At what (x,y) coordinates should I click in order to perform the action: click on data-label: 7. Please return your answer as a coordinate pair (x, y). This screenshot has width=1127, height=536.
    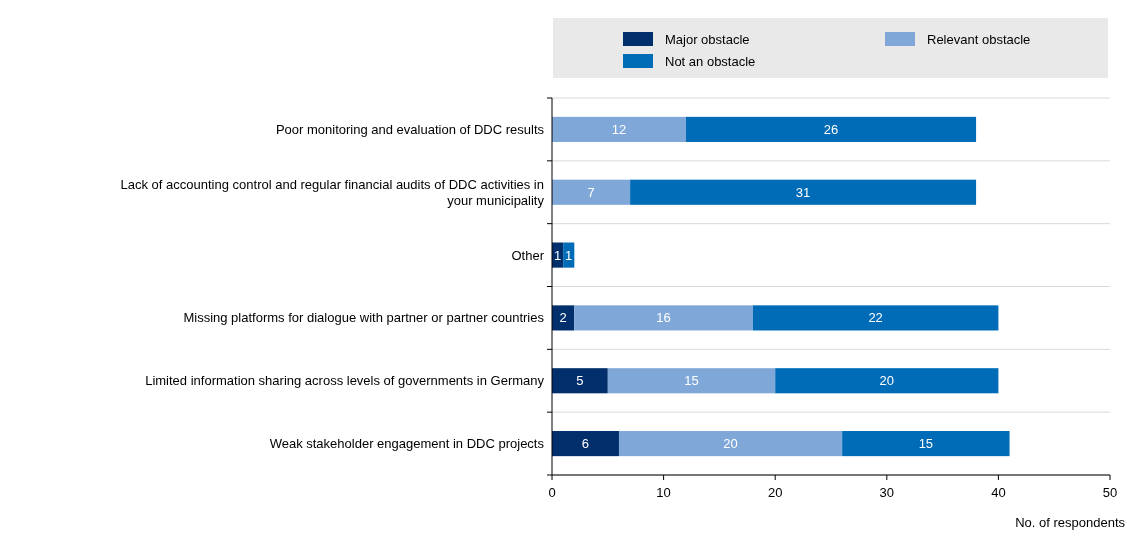
    Looking at the image, I should click on (591, 192).